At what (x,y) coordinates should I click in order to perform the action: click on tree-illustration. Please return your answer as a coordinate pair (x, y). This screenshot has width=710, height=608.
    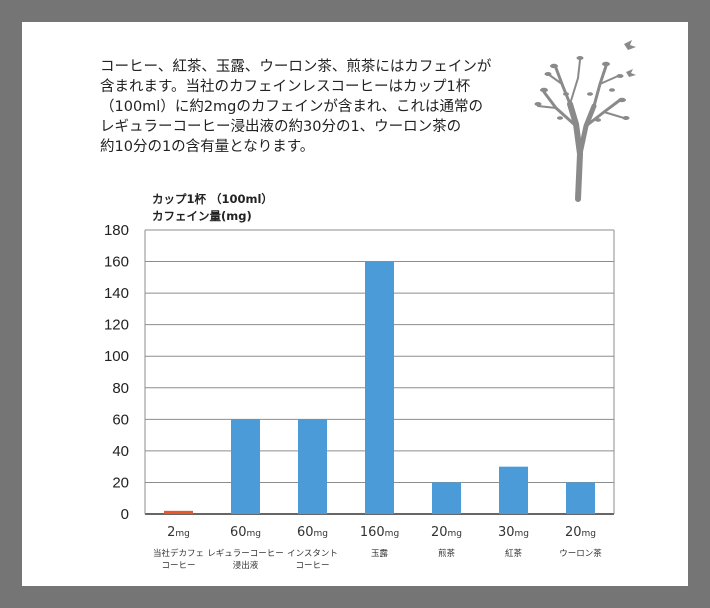
    Looking at the image, I should click on (585, 121).